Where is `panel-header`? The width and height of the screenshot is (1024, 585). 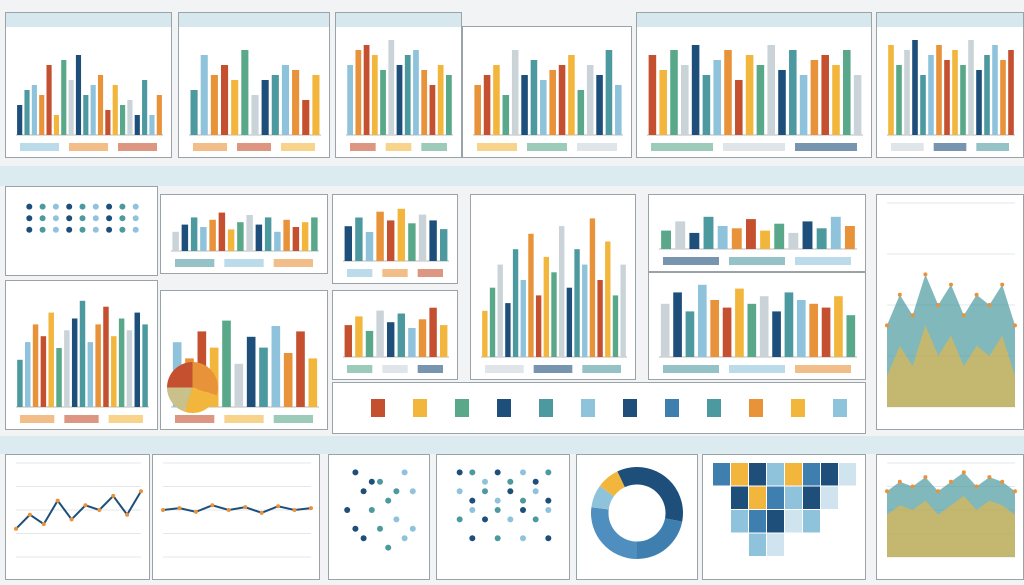
panel-header is located at coordinates (754, 20).